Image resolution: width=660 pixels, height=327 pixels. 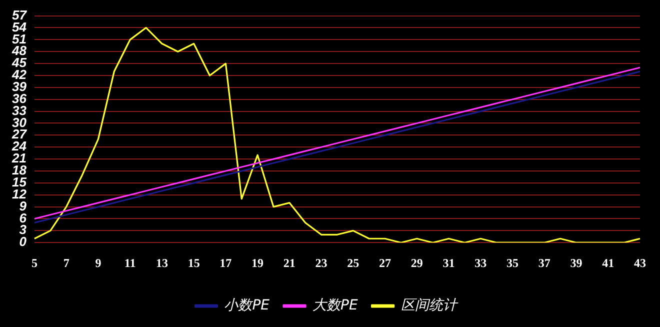 I want to click on x-tick-label: 15, so click(x=194, y=263).